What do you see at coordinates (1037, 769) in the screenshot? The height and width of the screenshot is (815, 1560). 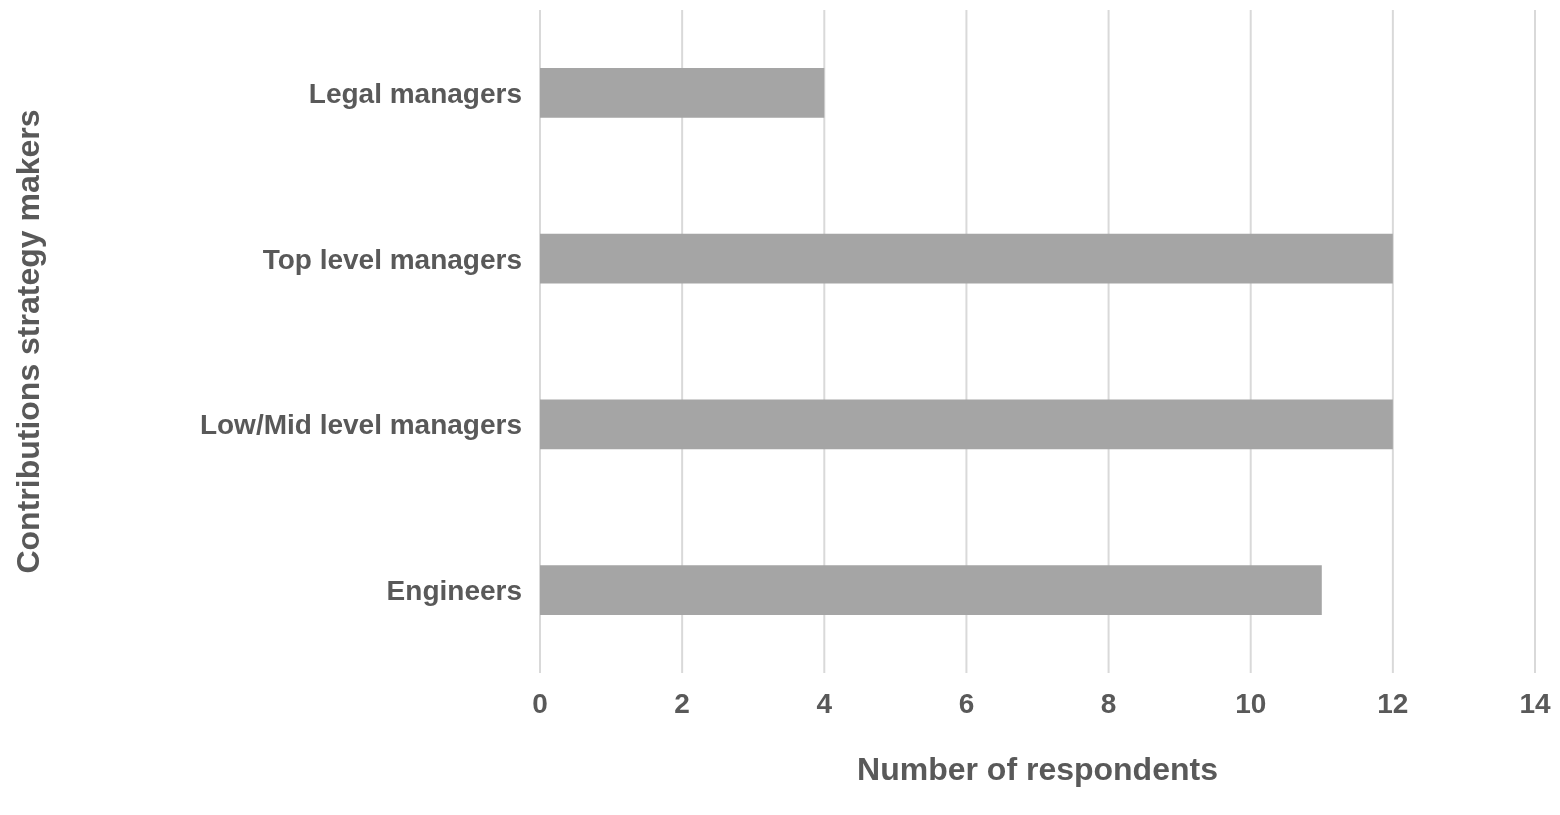 I see `x-axis-title: Number of respondents` at bounding box center [1037, 769].